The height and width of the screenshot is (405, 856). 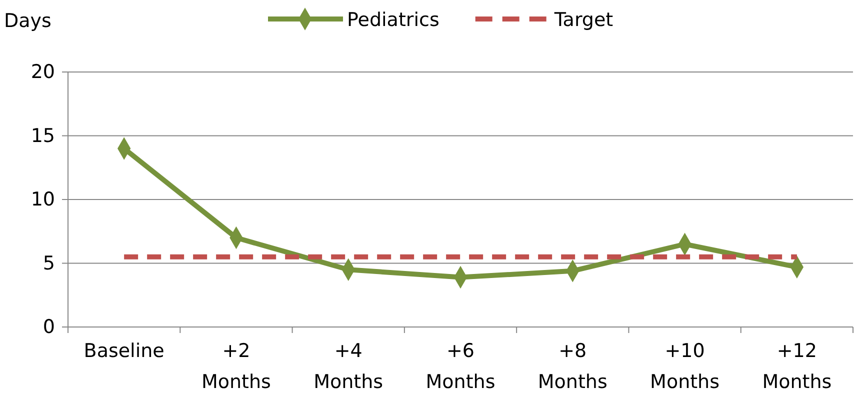 What do you see at coordinates (236, 366) in the screenshot?
I see `x-tick-label: +2 Months` at bounding box center [236, 366].